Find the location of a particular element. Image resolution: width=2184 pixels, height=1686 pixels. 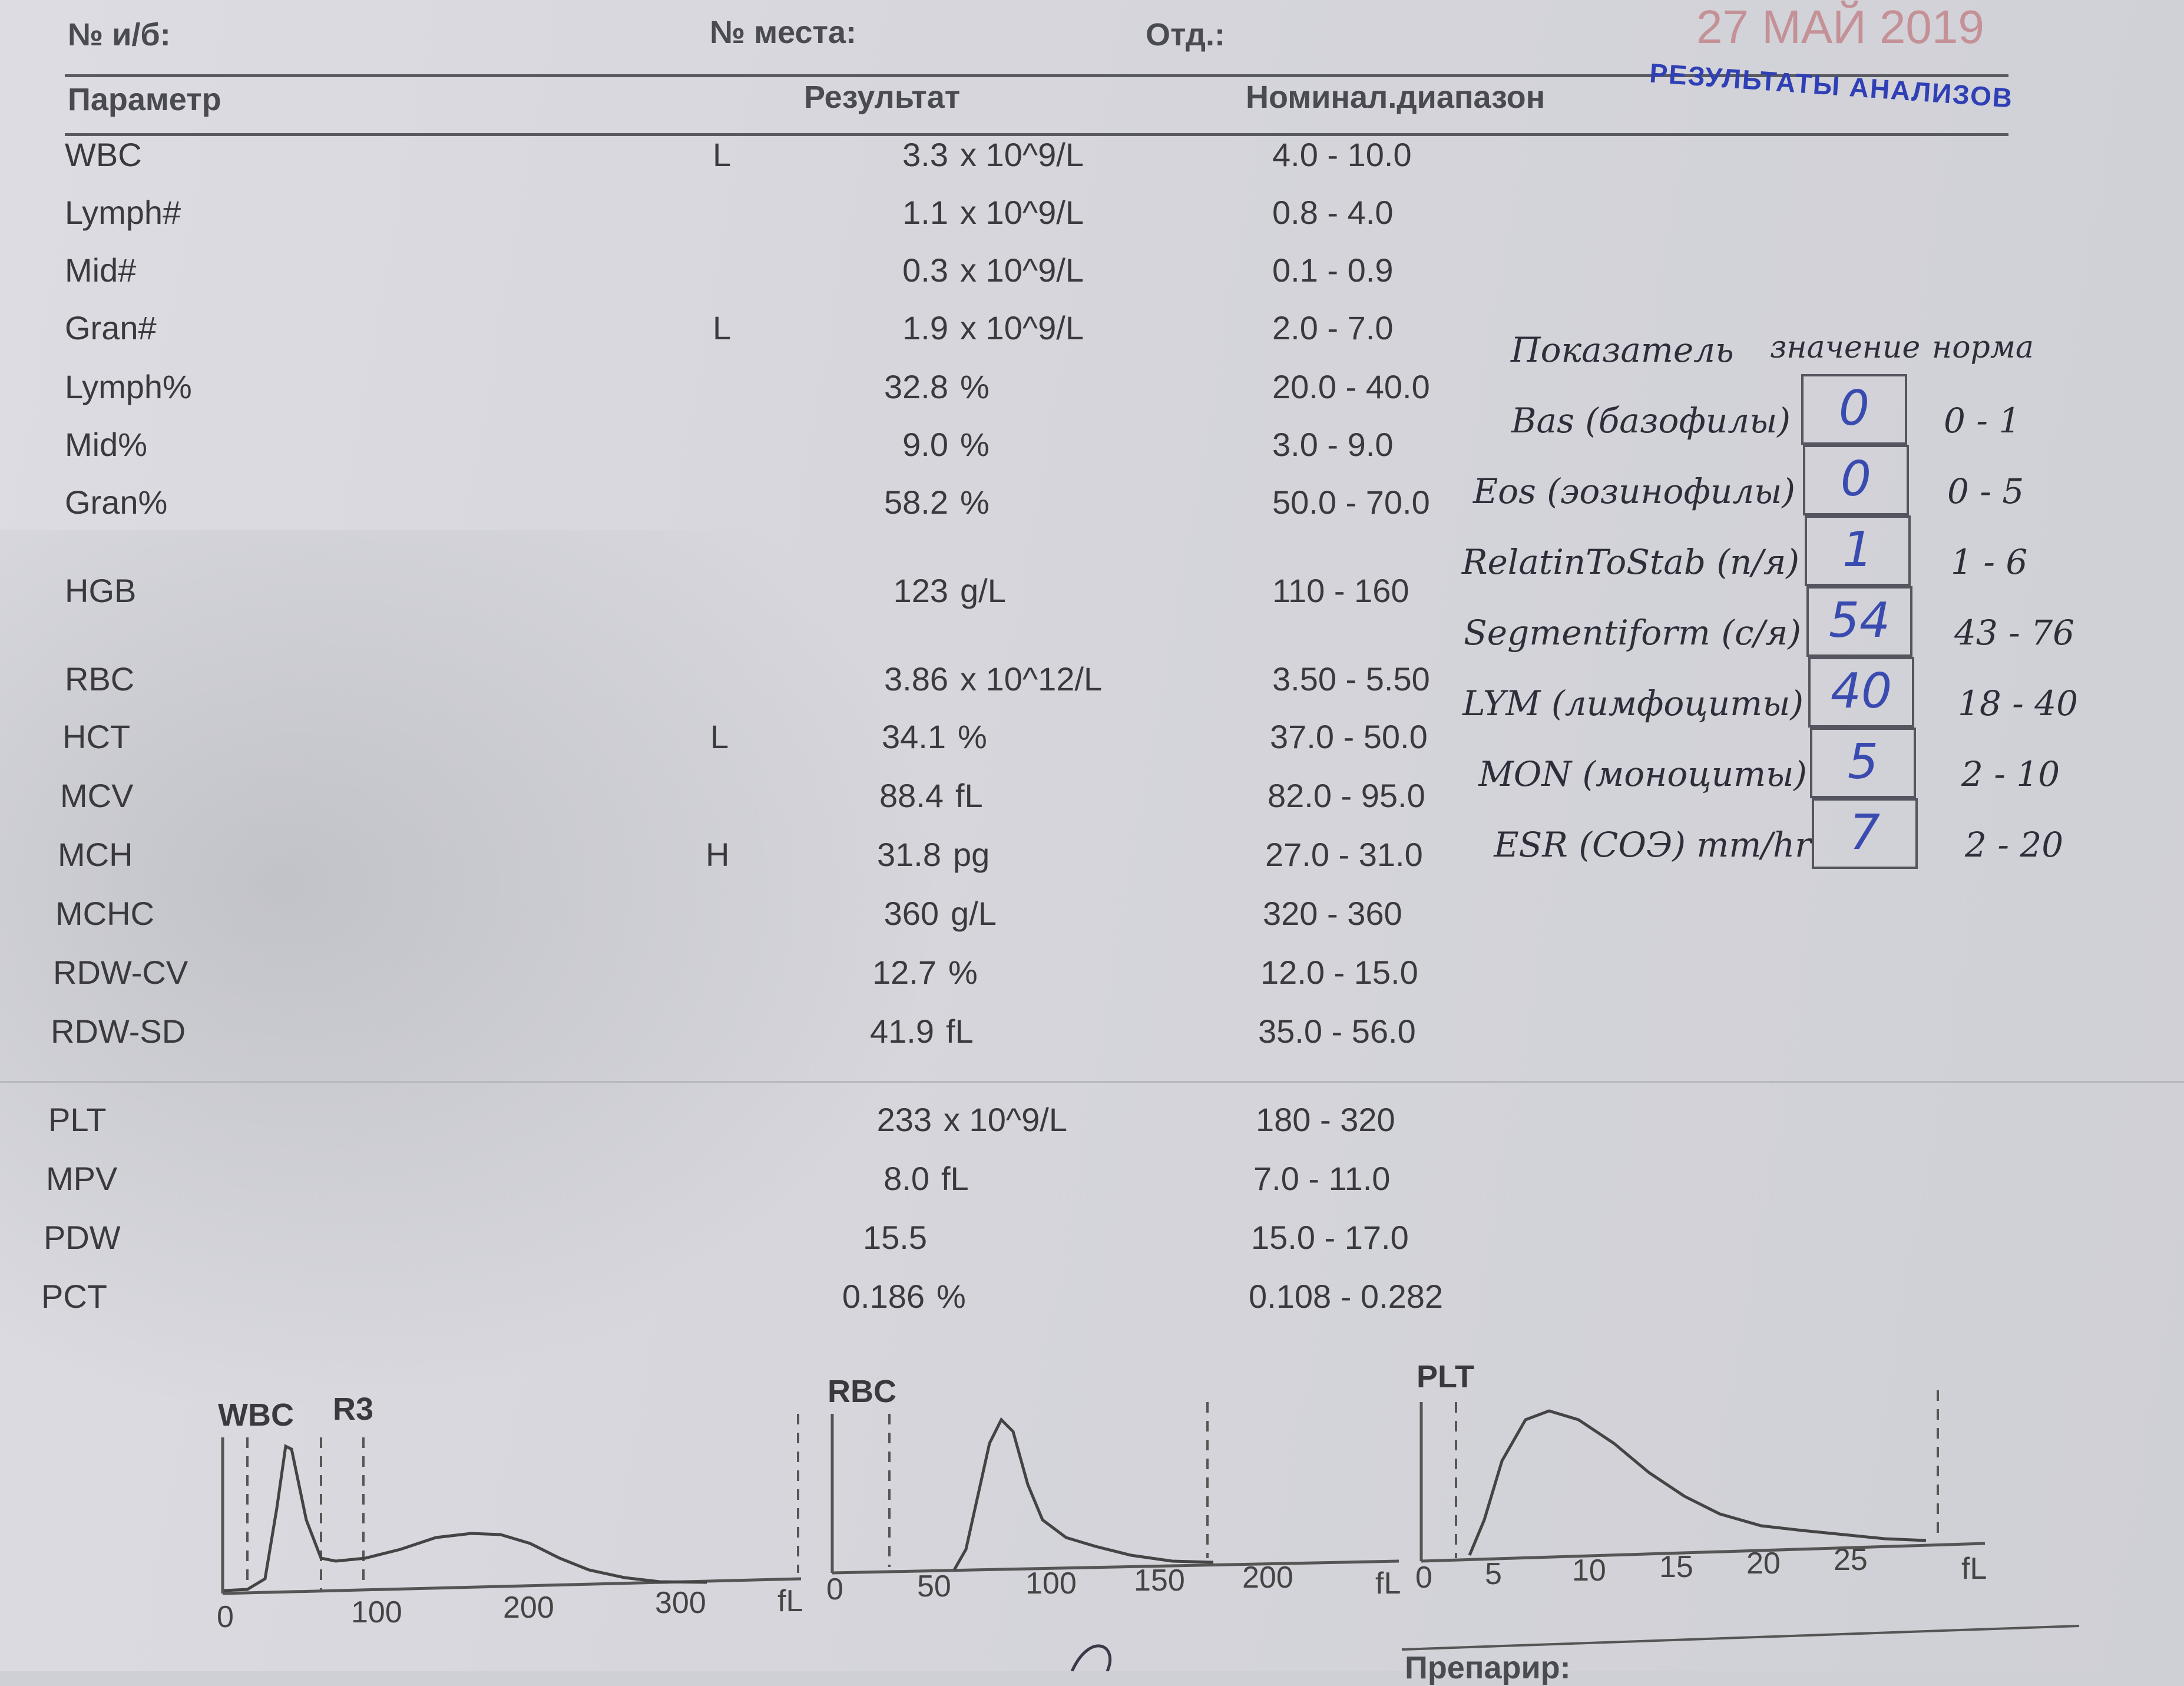

table-row: PDW 15.5 15.0 - 17.0 is located at coordinates (755, 1246).